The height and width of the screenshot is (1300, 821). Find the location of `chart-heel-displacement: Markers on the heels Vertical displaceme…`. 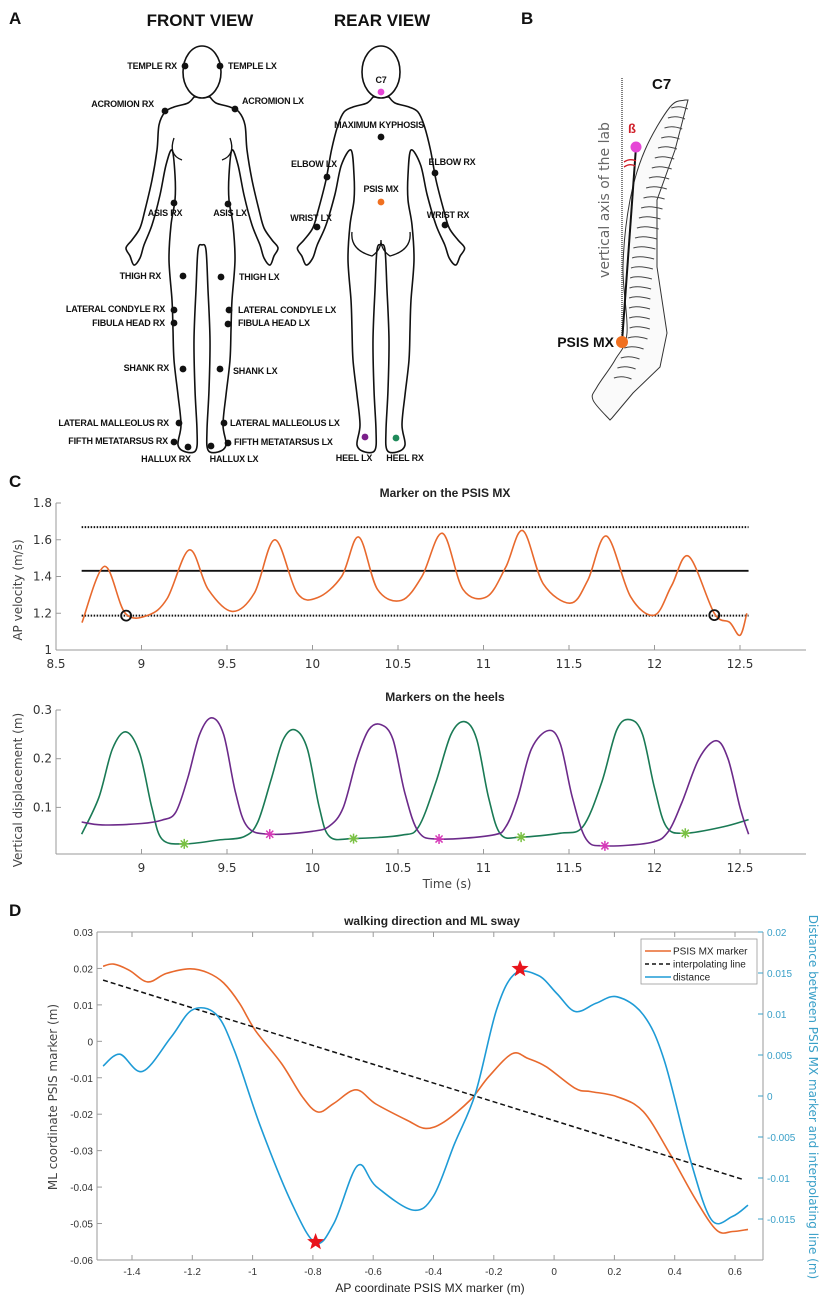

chart-heel-displacement: Markers on the heels Vertical displaceme… is located at coordinates (408, 790).